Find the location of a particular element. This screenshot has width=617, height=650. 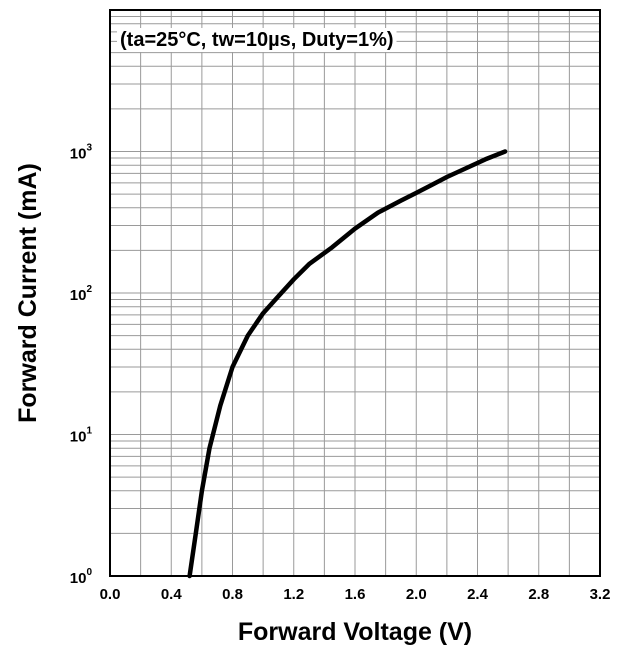

x-tick-label: 0.0 is located at coordinates (110, 594).